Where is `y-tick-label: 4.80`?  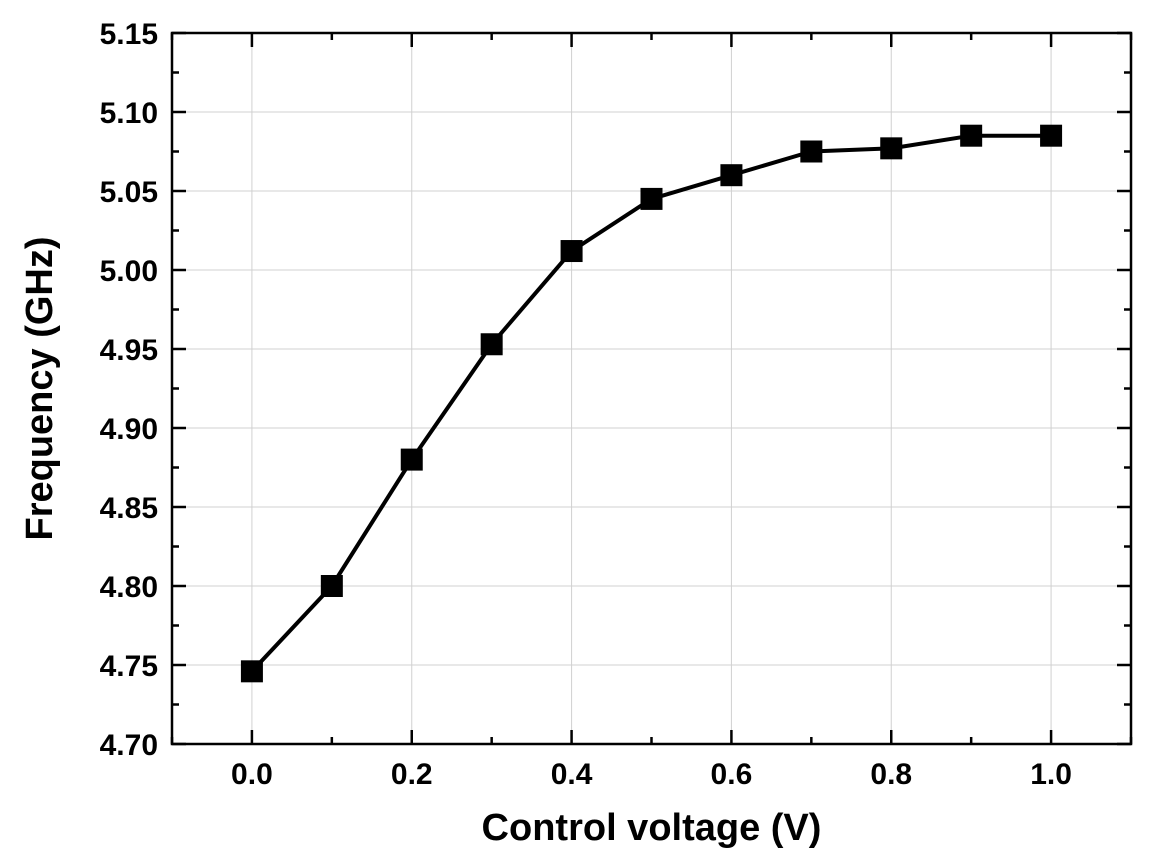
y-tick-label: 4.80 is located at coordinates (129, 587).